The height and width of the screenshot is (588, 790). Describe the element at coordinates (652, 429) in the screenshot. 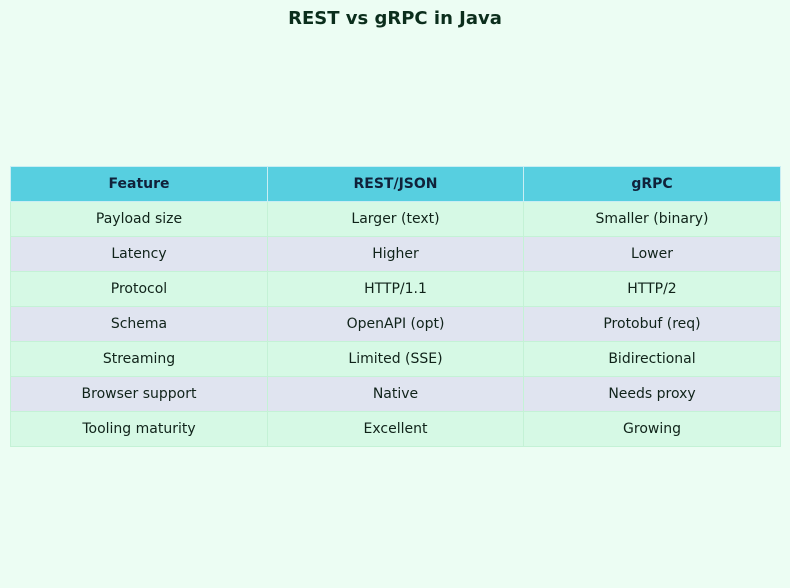

I see `table-cell: Growing` at that location.